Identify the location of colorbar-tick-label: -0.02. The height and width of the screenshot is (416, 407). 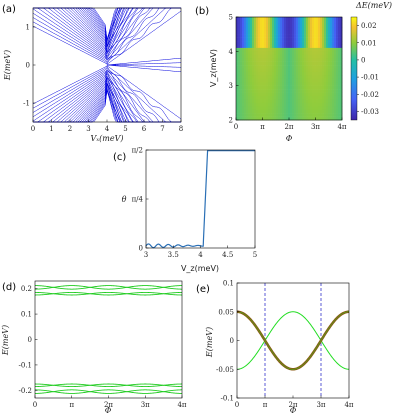
(370, 95).